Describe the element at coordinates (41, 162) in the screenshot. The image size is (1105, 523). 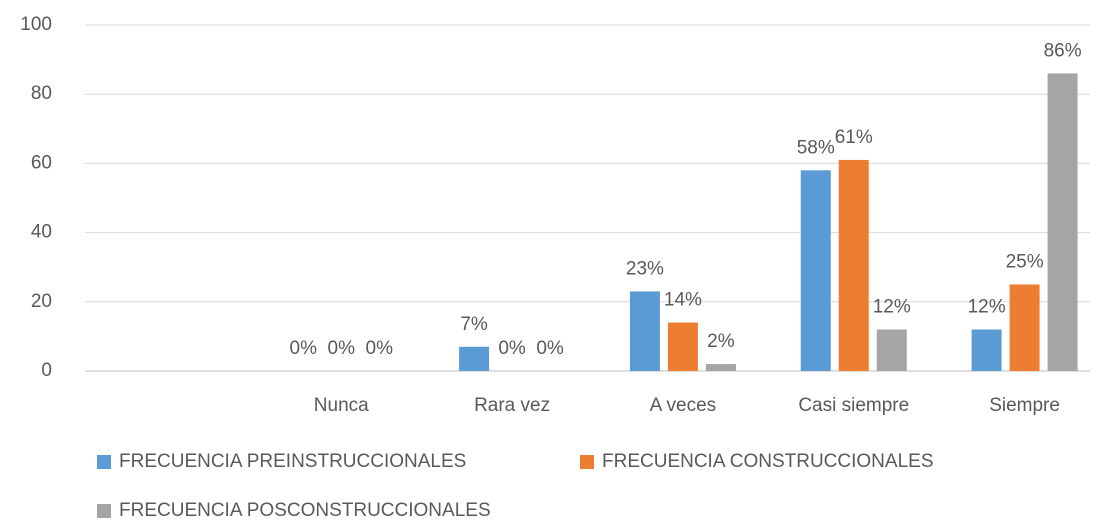
I see `y-tick-label: 60` at that location.